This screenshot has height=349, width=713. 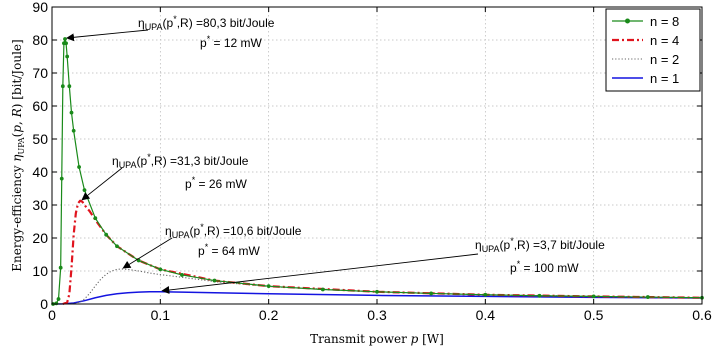 What do you see at coordinates (549, 268) in the screenshot?
I see `annotation-p-value: = 100 mW` at bounding box center [549, 268].